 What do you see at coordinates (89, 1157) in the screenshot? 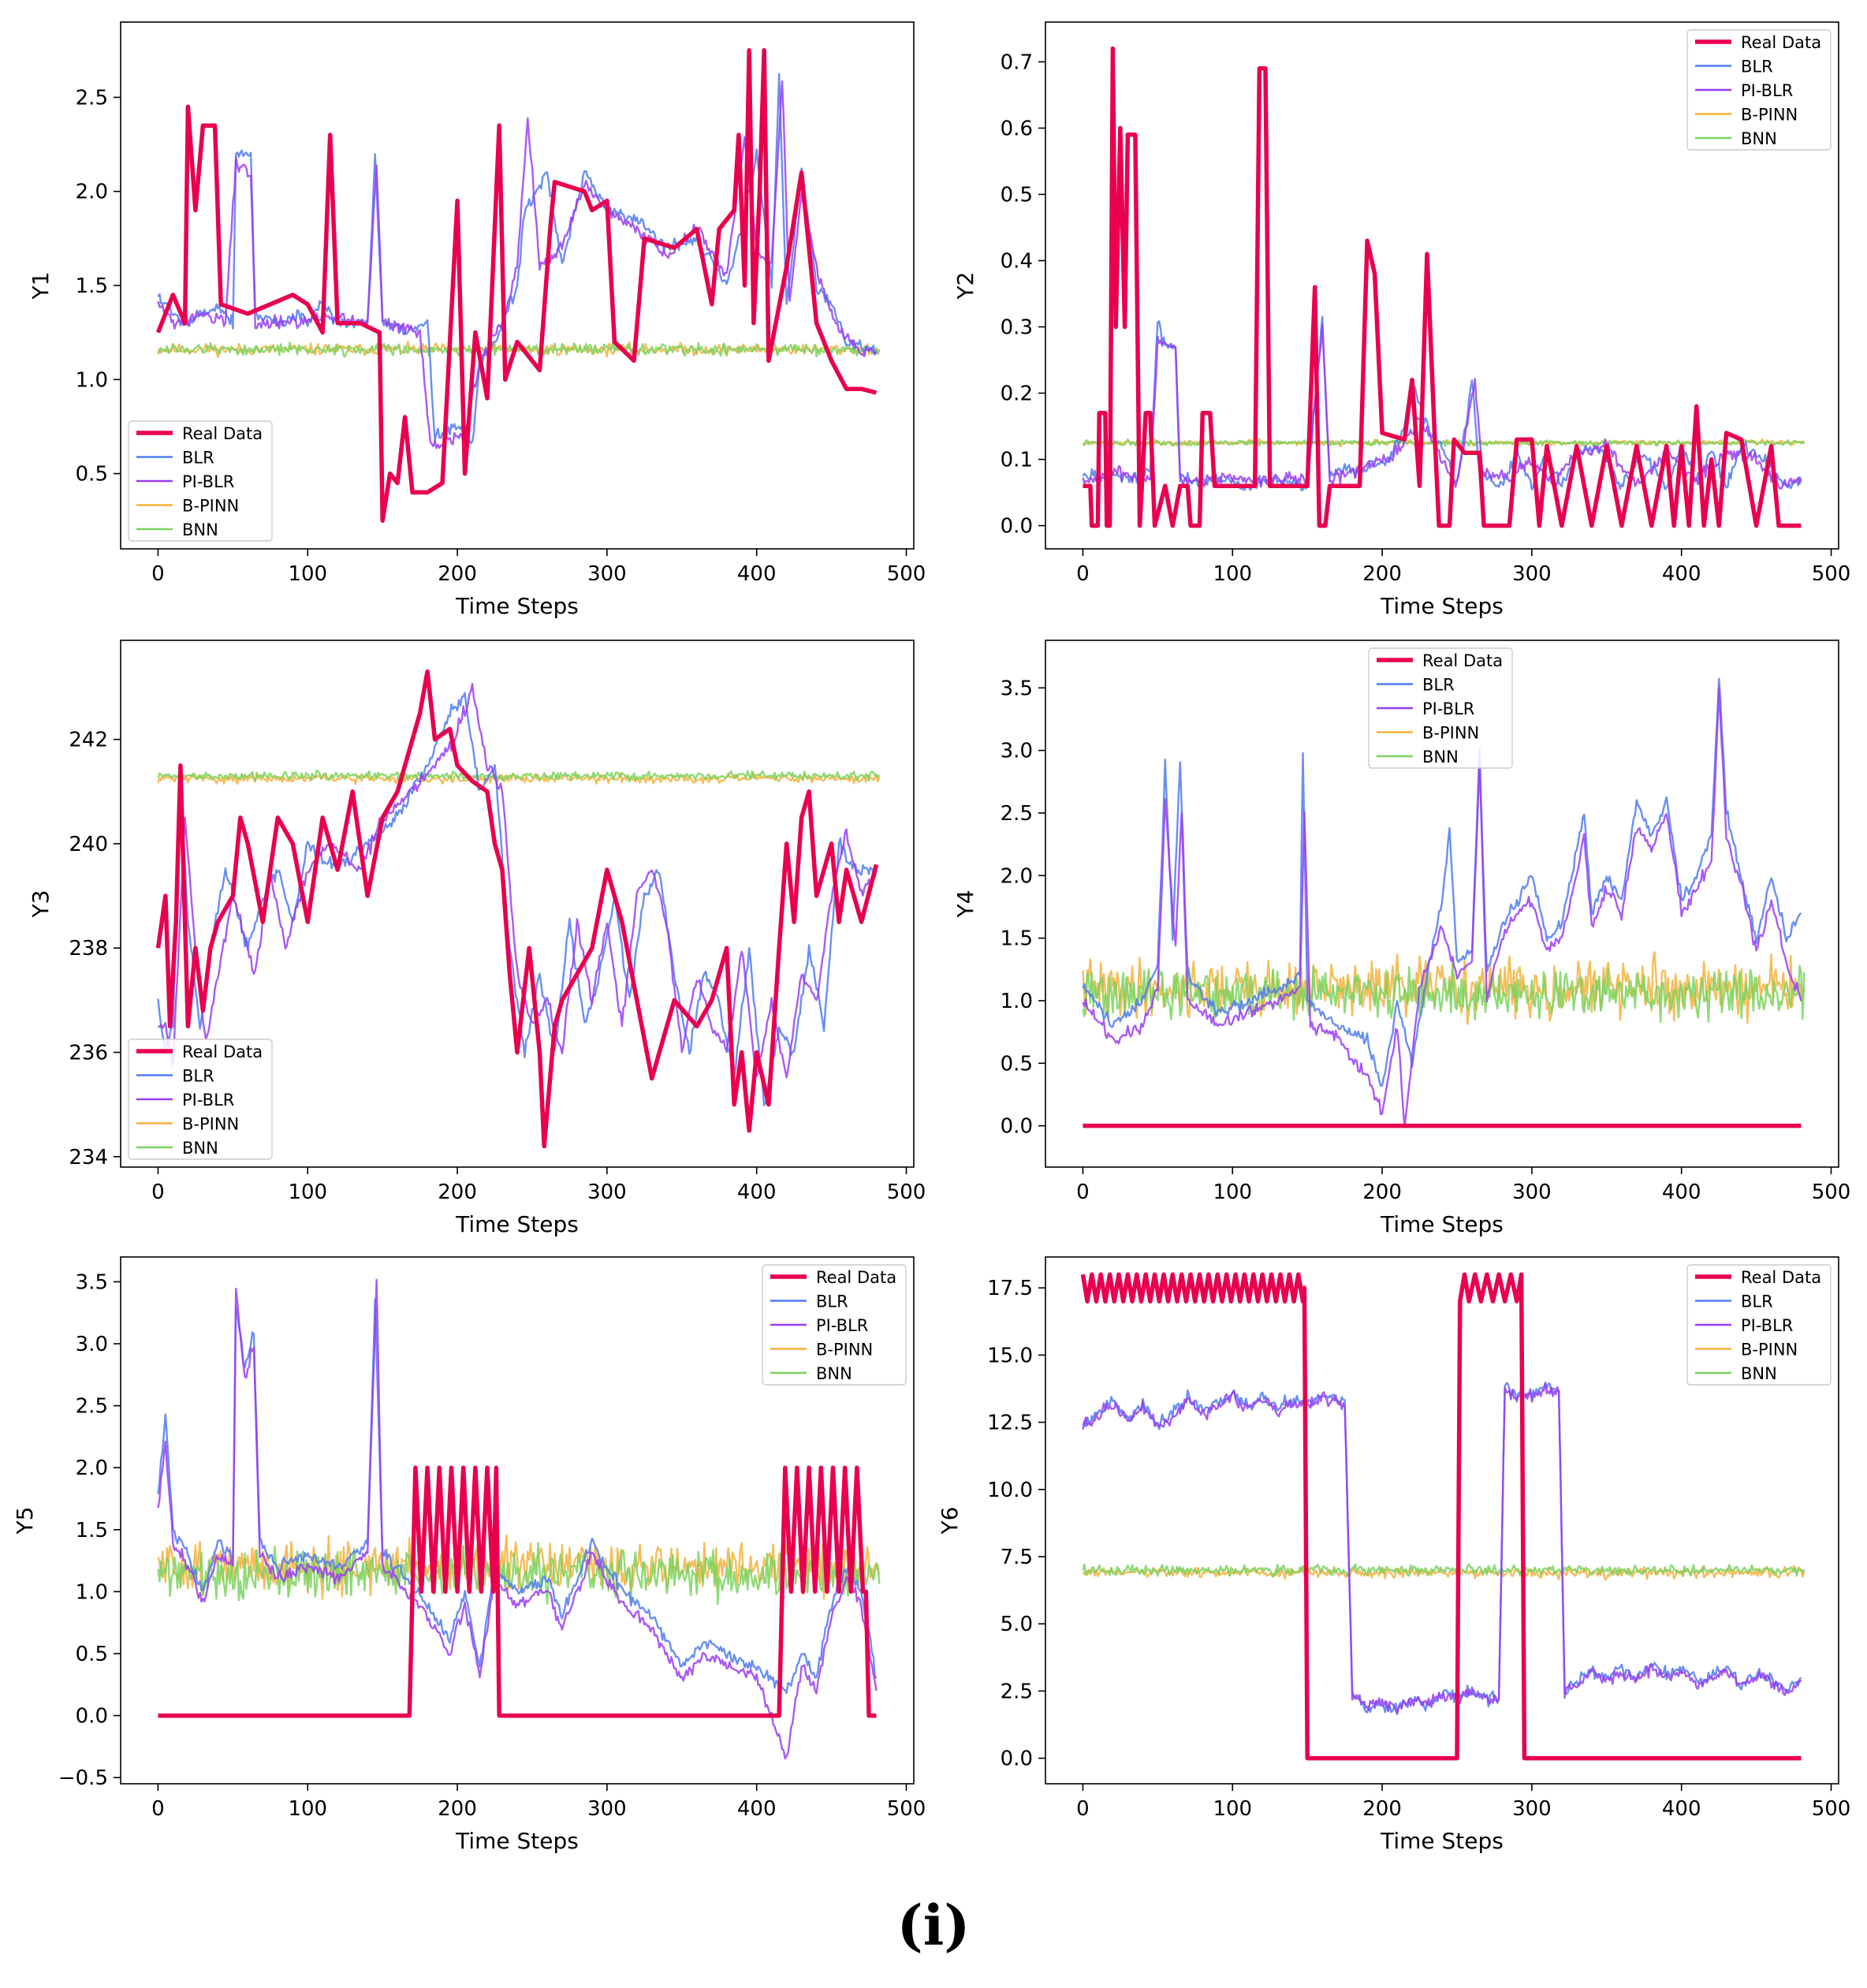
I see `y-tick-label: 234` at bounding box center [89, 1157].